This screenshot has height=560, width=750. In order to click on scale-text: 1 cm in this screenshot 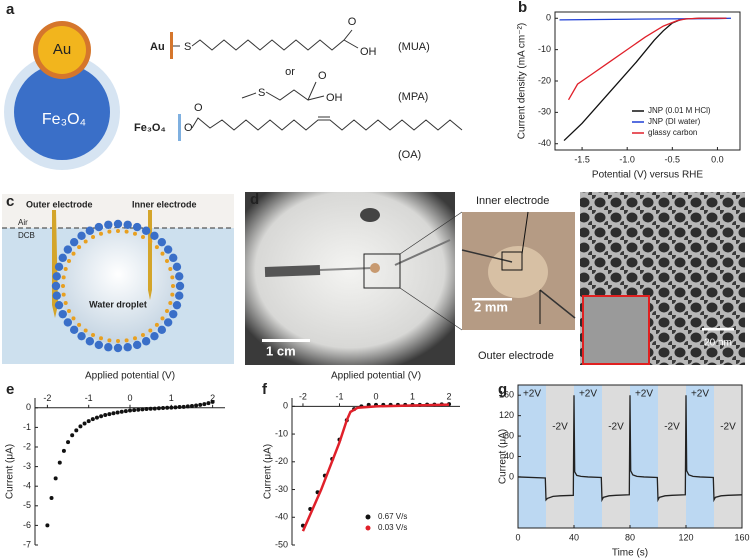, I will do `click(281, 350)`.